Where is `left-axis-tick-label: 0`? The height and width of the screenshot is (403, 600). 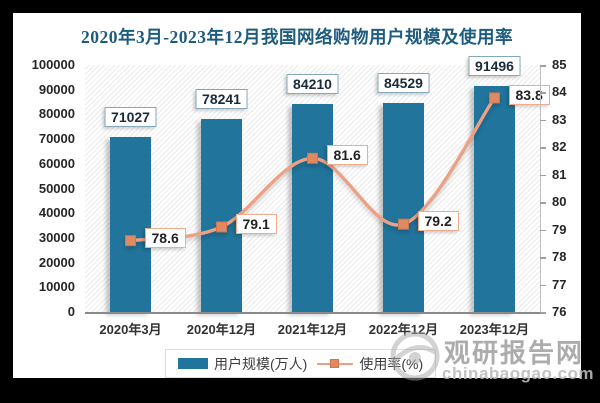
left-axis-tick-label: 0 is located at coordinates (71, 311).